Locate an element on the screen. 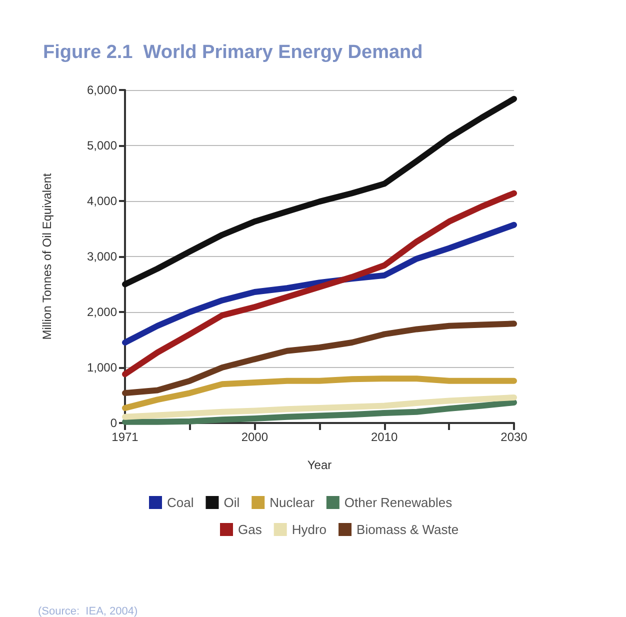 This screenshot has height=617, width=626. y-axis-title: Million Tonnes of Oil Equivalent is located at coordinates (47, 256).